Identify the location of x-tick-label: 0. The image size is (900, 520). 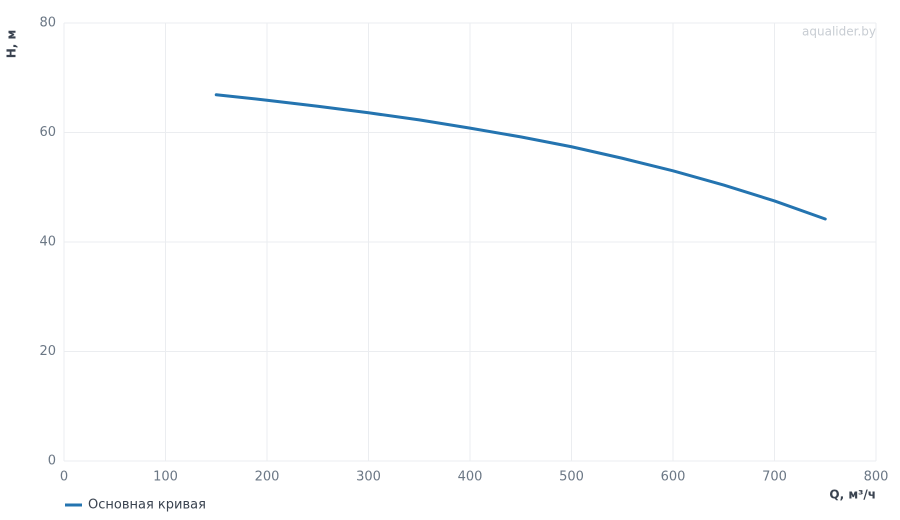
(64, 477).